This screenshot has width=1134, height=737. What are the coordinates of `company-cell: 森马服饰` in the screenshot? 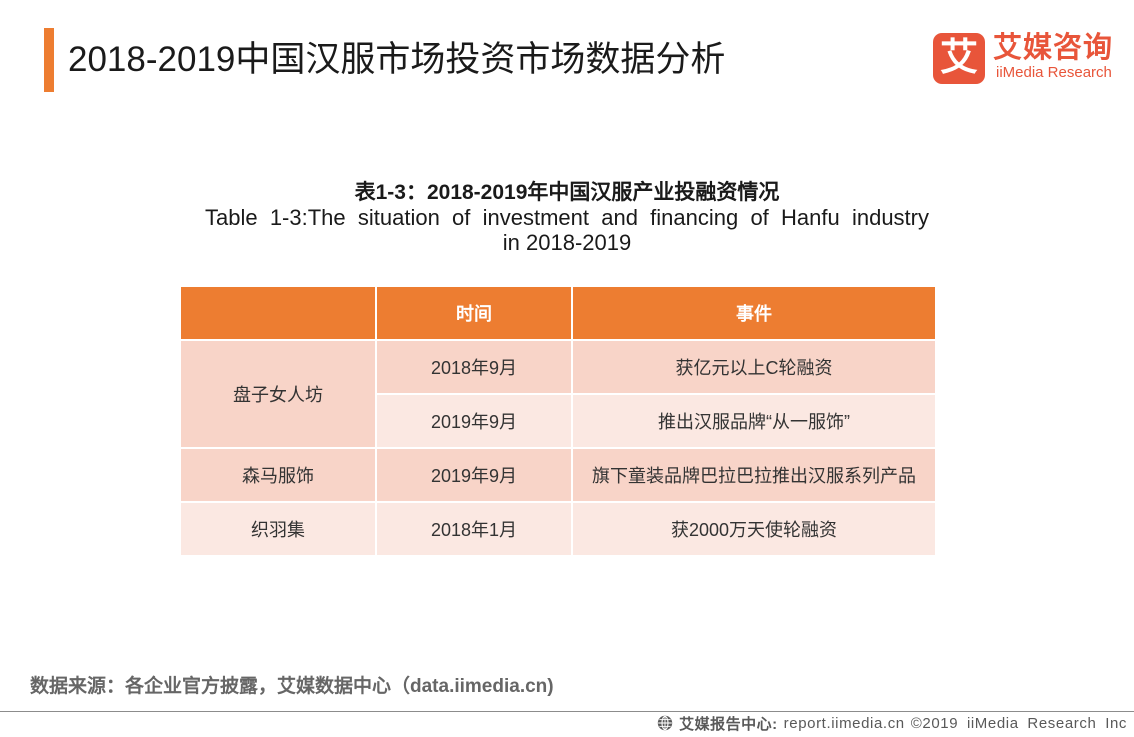 It's located at (278, 475).